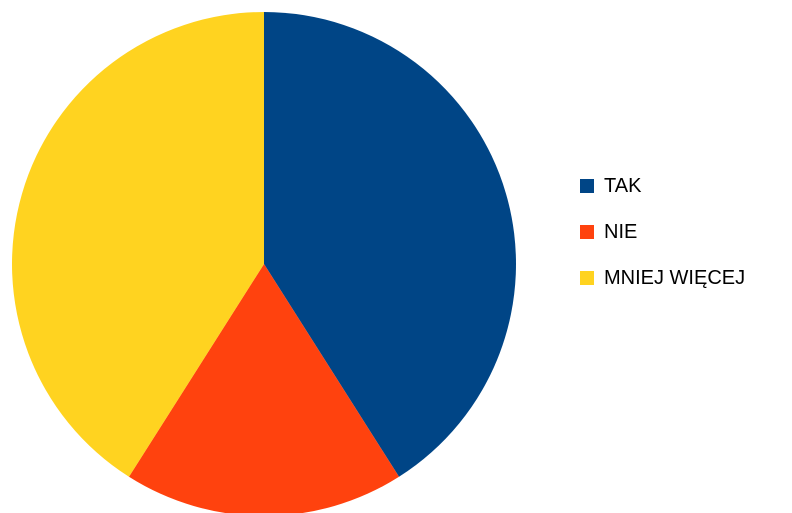 The height and width of the screenshot is (513, 792). I want to click on legend-swatch-mniej-wiecej, so click(587, 278).